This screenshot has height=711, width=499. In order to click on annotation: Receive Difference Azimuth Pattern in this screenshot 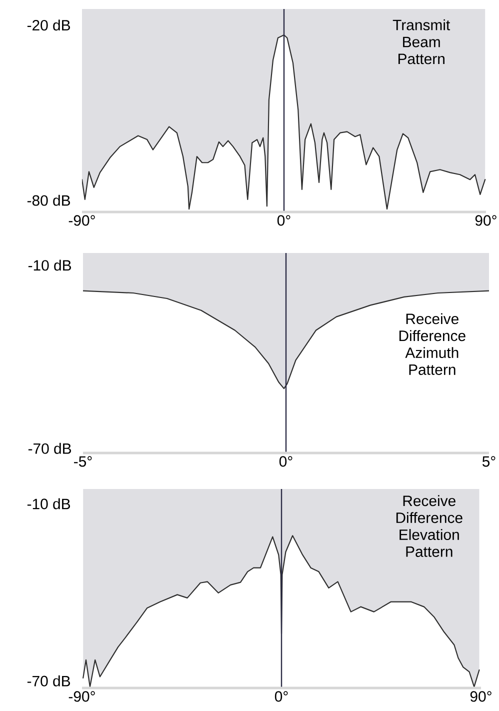, I will do `click(432, 344)`.